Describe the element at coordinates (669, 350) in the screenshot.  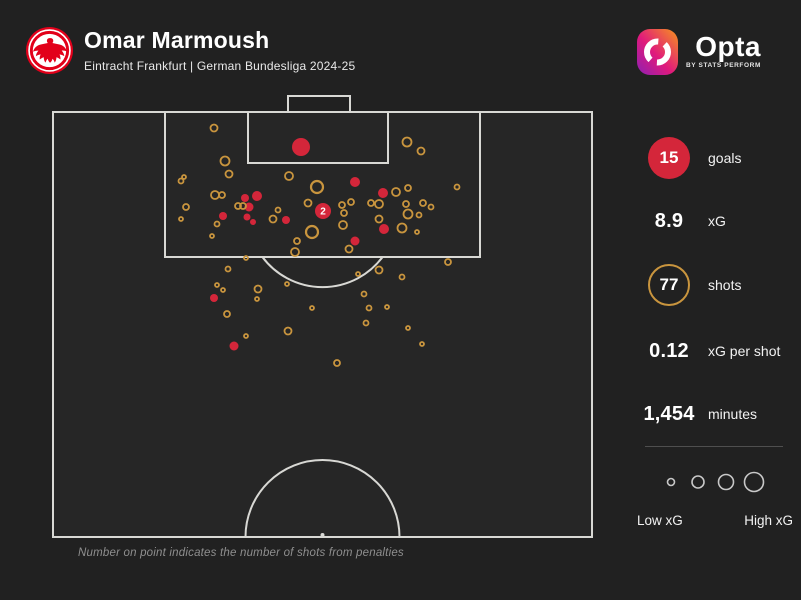
I see `xg-per-shot-value: 0.12` at that location.